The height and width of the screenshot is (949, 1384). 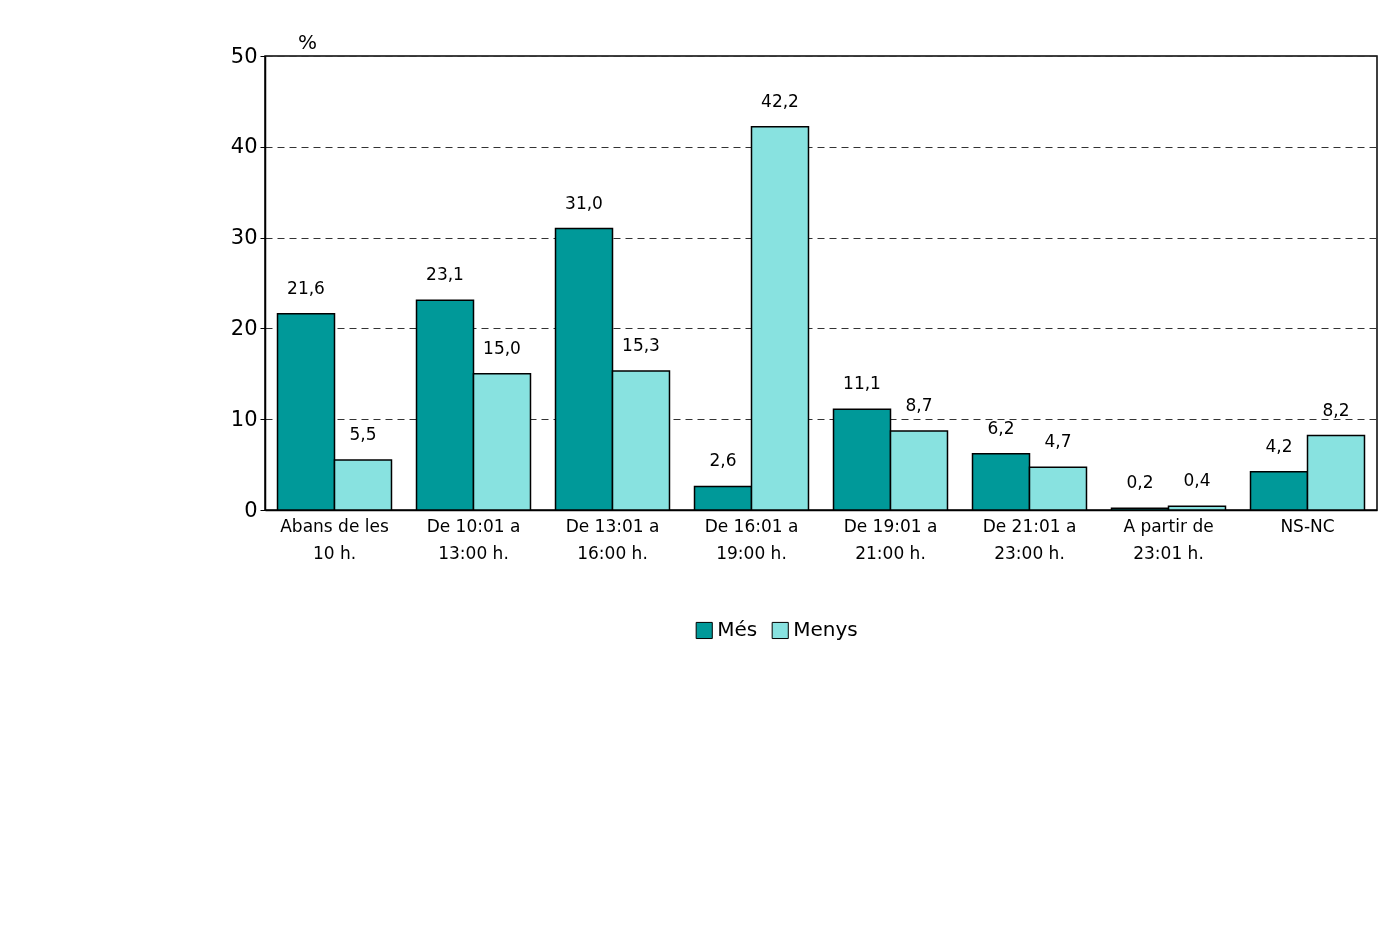 What do you see at coordinates (584, 202) in the screenshot?
I see `data-label: 31,0` at bounding box center [584, 202].